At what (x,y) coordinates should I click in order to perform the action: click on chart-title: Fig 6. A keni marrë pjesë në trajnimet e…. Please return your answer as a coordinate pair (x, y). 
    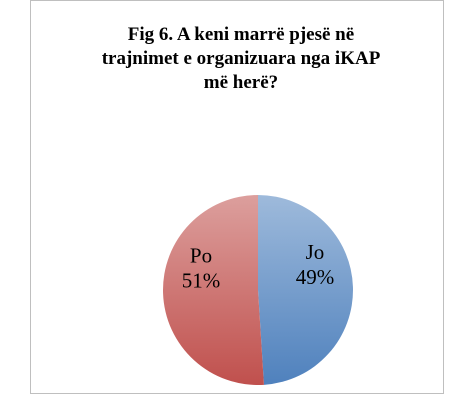
    Looking at the image, I should click on (241, 58).